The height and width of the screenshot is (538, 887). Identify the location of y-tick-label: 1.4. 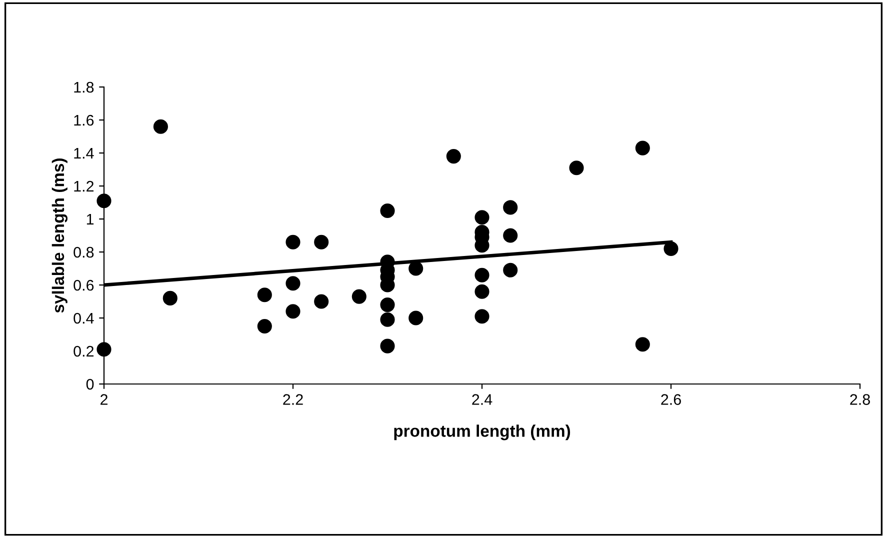
(84, 153).